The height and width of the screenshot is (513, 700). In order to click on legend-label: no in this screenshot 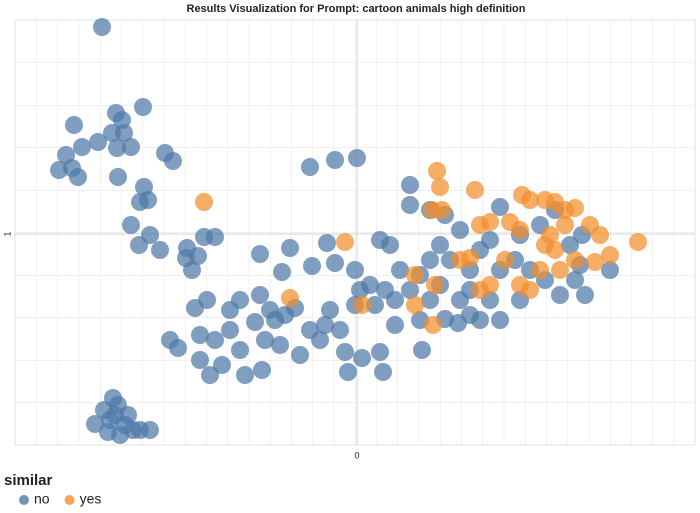, I will do `click(42, 499)`.